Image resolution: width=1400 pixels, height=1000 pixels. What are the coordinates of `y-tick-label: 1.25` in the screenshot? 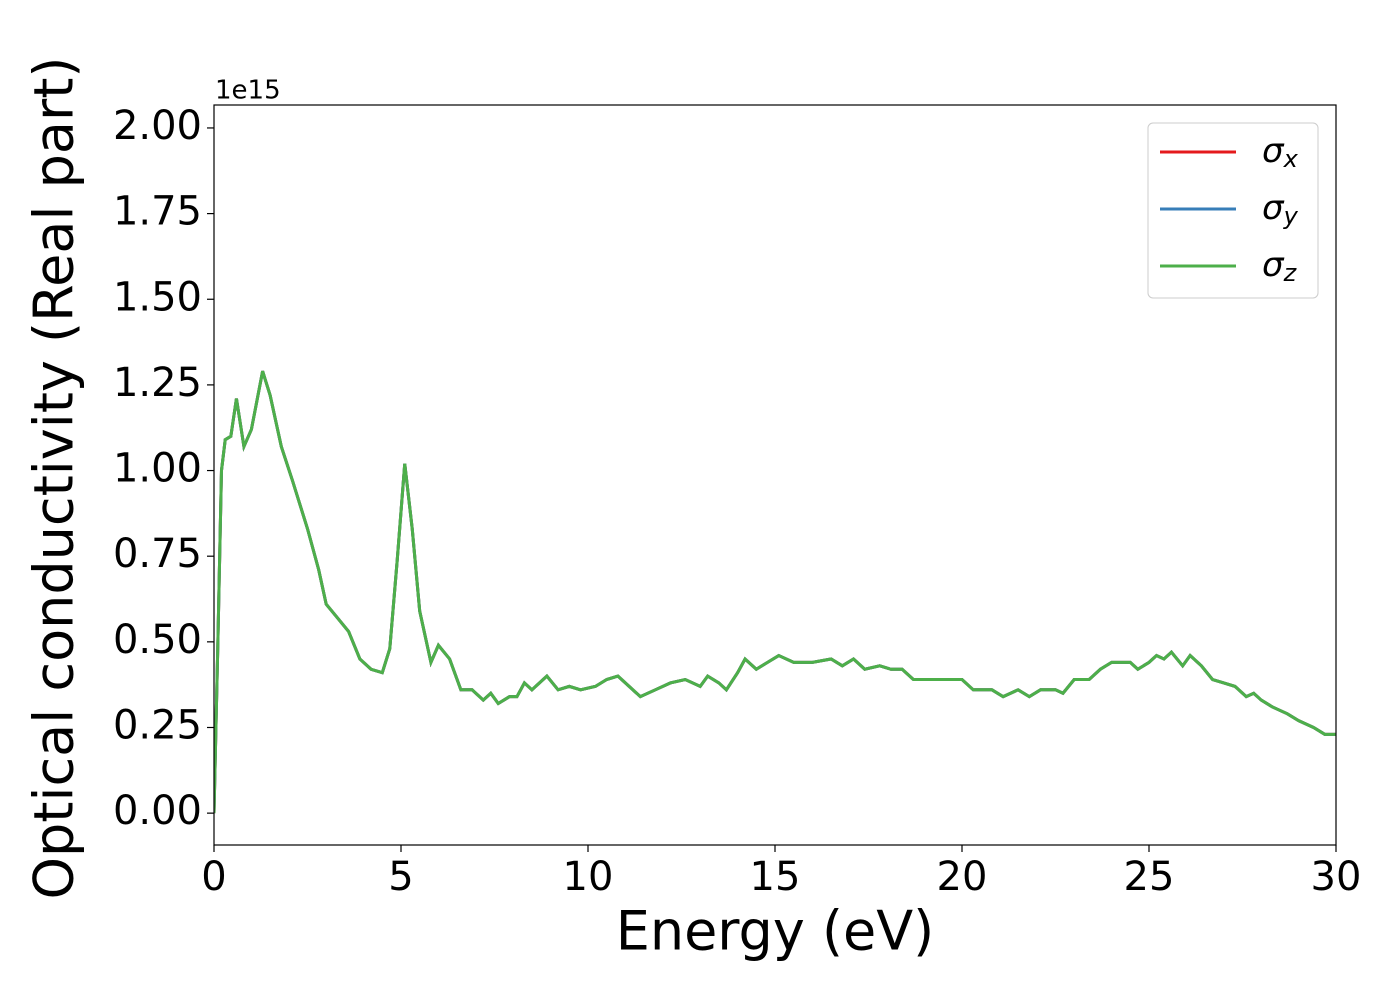 It's located at (157, 383).